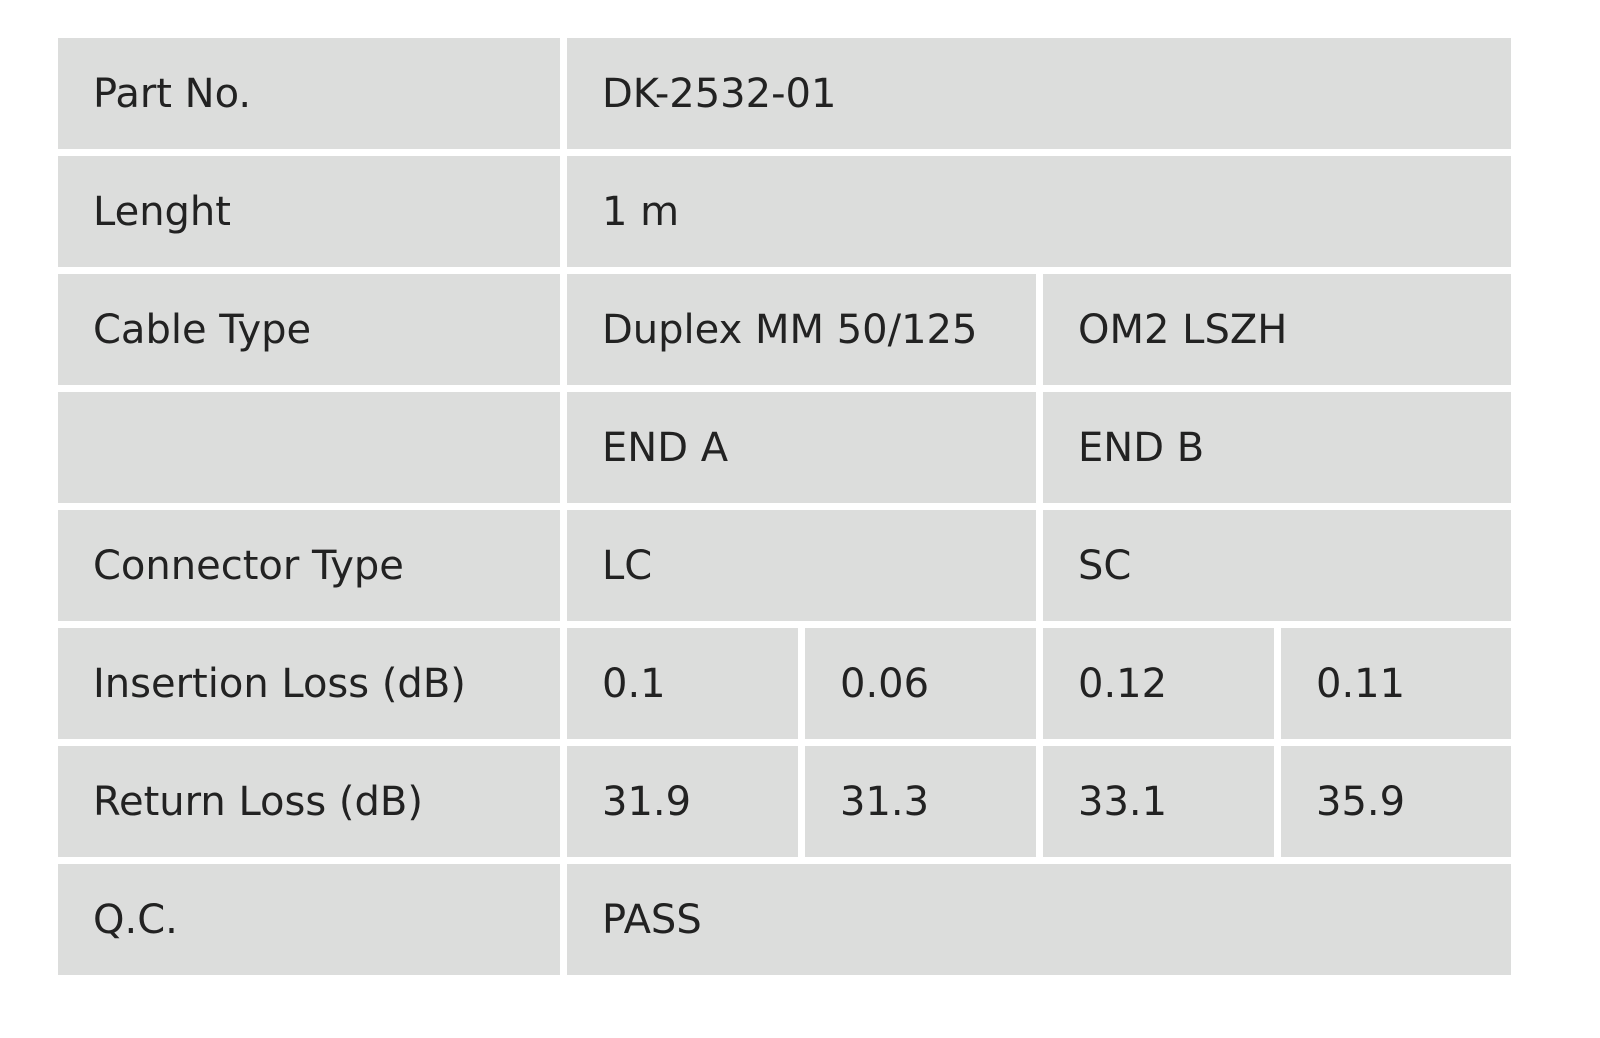 The width and height of the screenshot is (1600, 1038). What do you see at coordinates (801, 447) in the screenshot?
I see `row-value: END A` at bounding box center [801, 447].